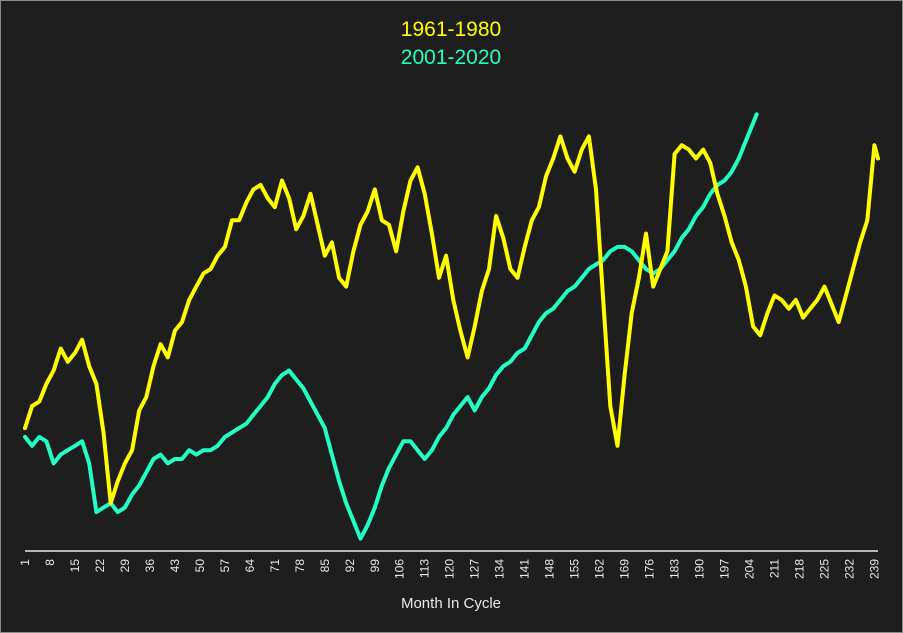 This screenshot has height=633, width=903. Describe the element at coordinates (250, 566) in the screenshot. I see `x-tick-label: 64` at that location.